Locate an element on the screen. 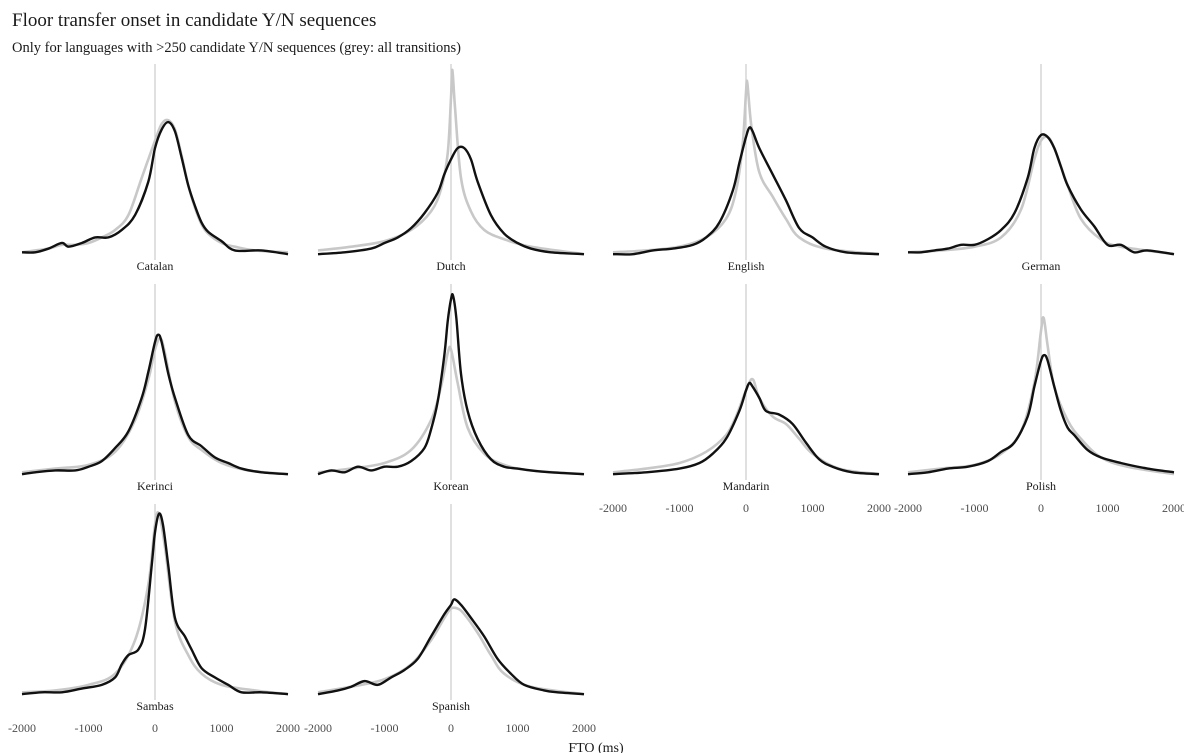 This screenshot has width=1184, height=753. panel-dutch: Dutch is located at coordinates (451, 168).